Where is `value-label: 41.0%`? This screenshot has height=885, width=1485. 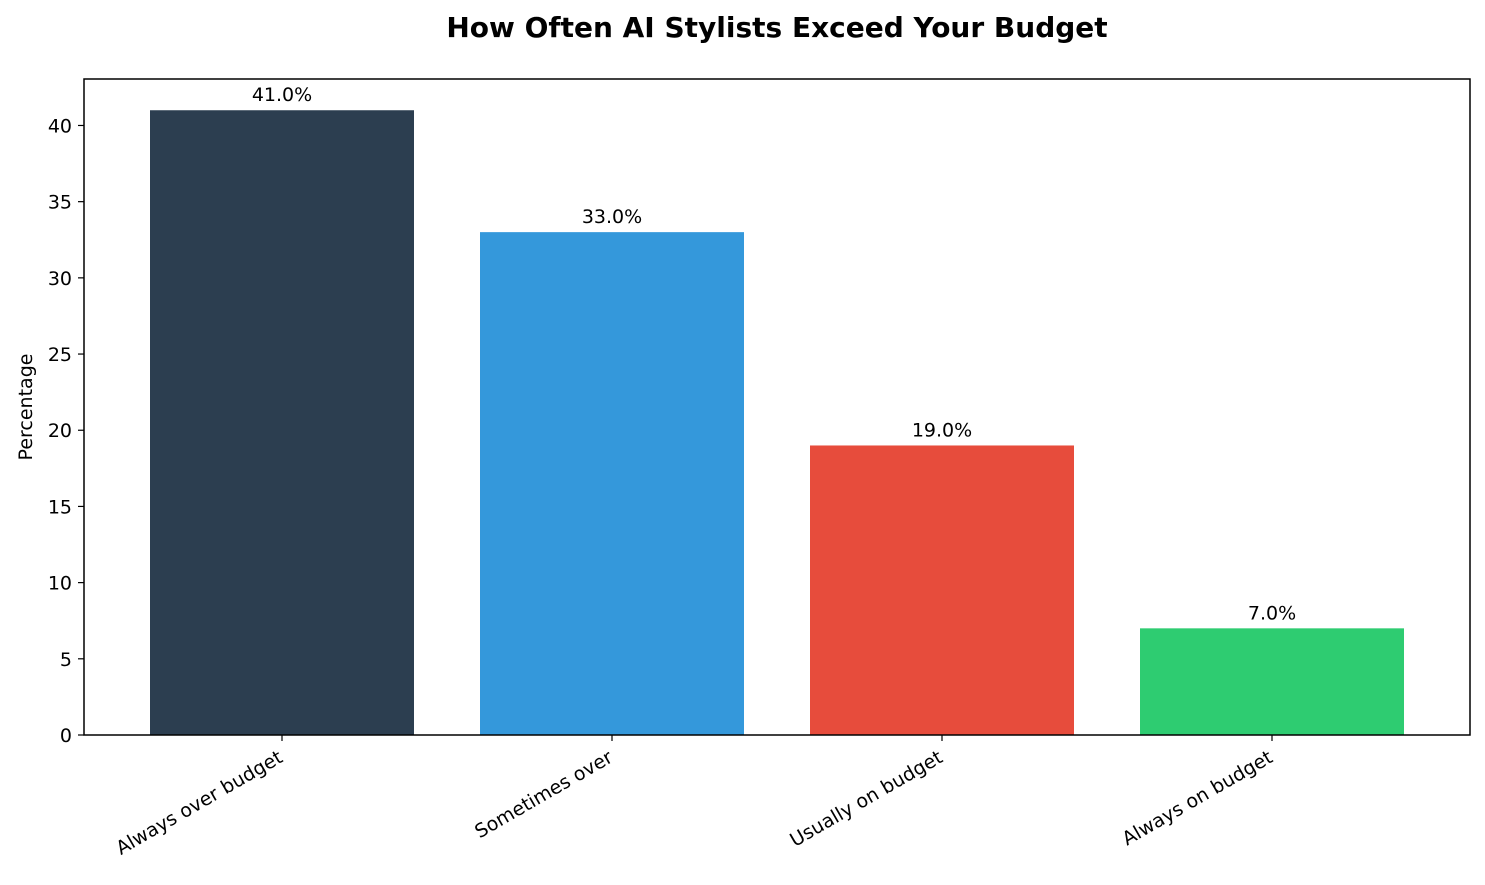 value-label: 41.0% is located at coordinates (282, 95).